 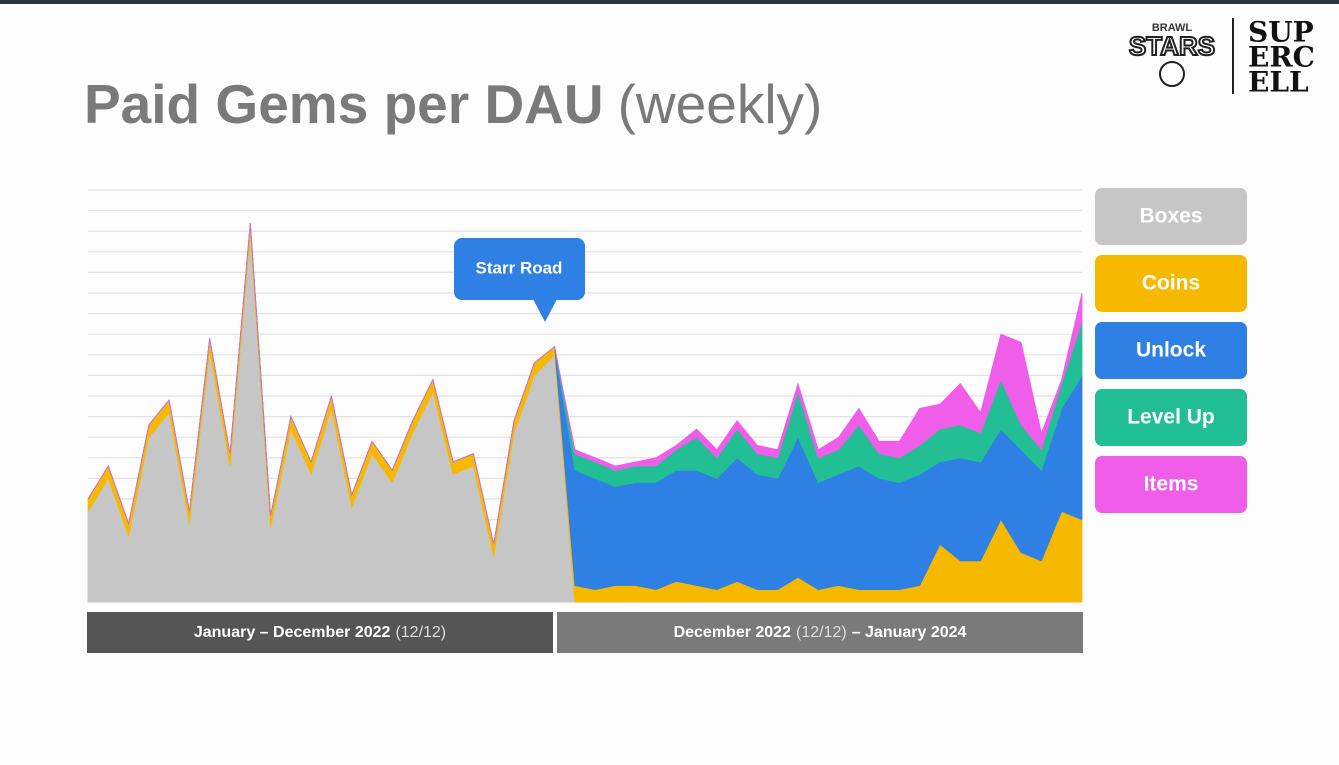 I want to click on annotation: Starr Road, so click(x=519, y=267).